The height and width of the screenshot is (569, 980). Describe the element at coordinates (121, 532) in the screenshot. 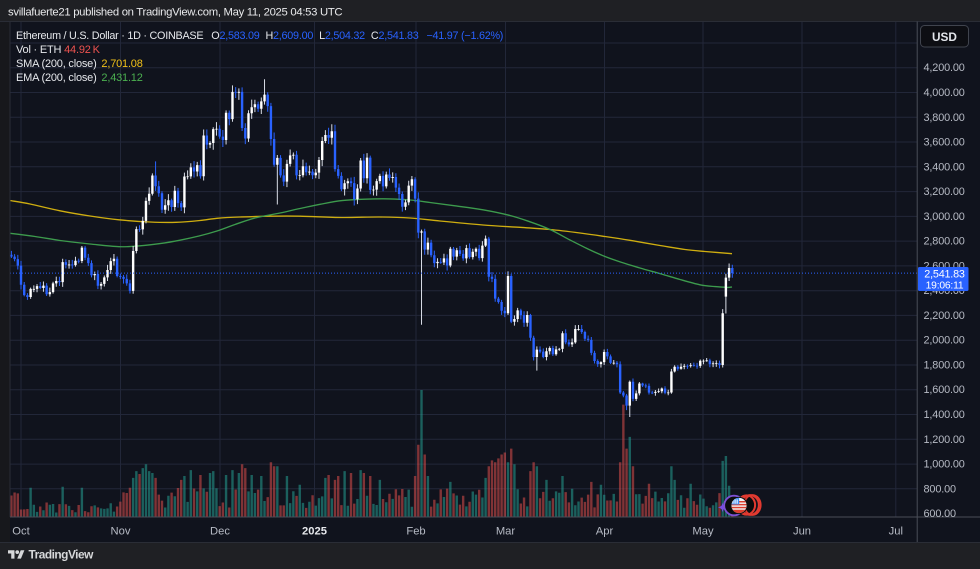

I see `svg-text: Nov` at that location.